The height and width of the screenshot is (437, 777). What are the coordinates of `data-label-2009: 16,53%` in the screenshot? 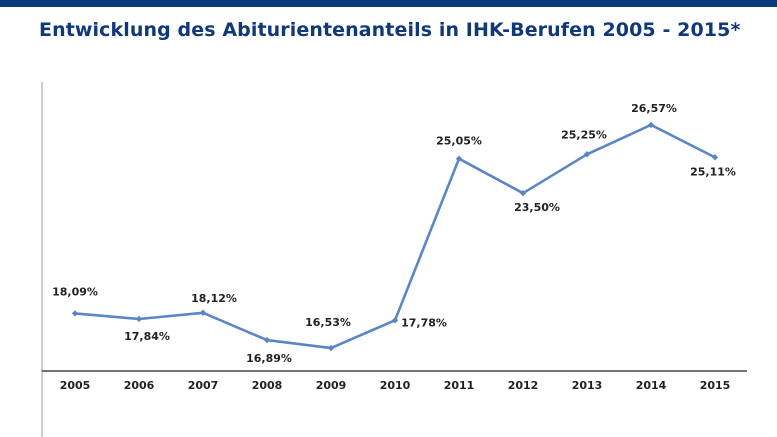 It's located at (328, 322).